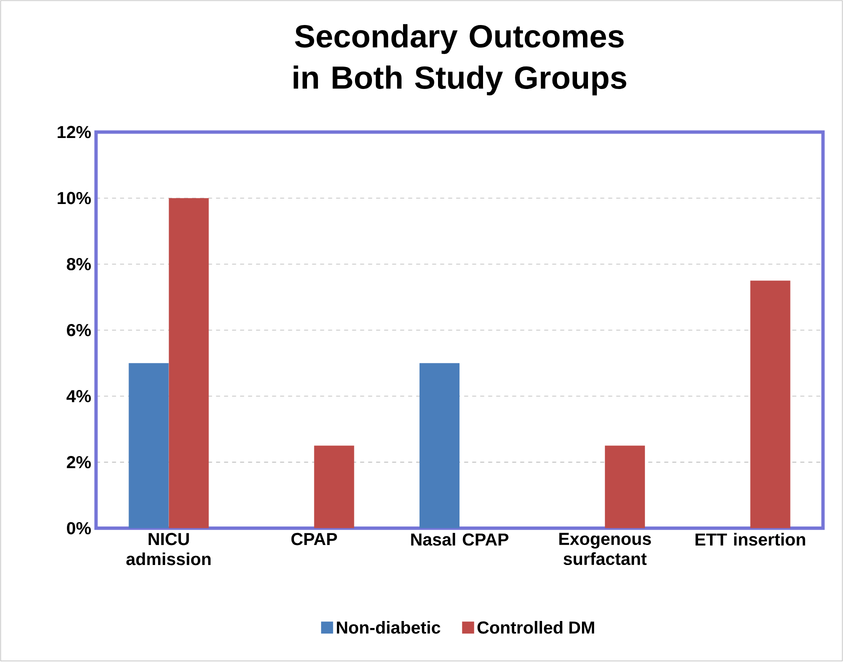  Describe the element at coordinates (605, 549) in the screenshot. I see `x-tick-label: Exogenous surfactant` at that location.